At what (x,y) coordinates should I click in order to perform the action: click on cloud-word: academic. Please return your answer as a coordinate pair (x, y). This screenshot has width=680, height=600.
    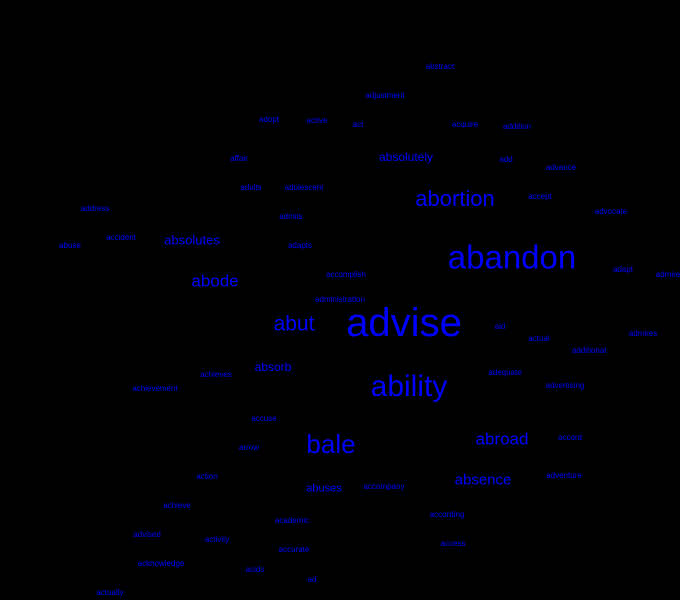
    Looking at the image, I should click on (292, 520).